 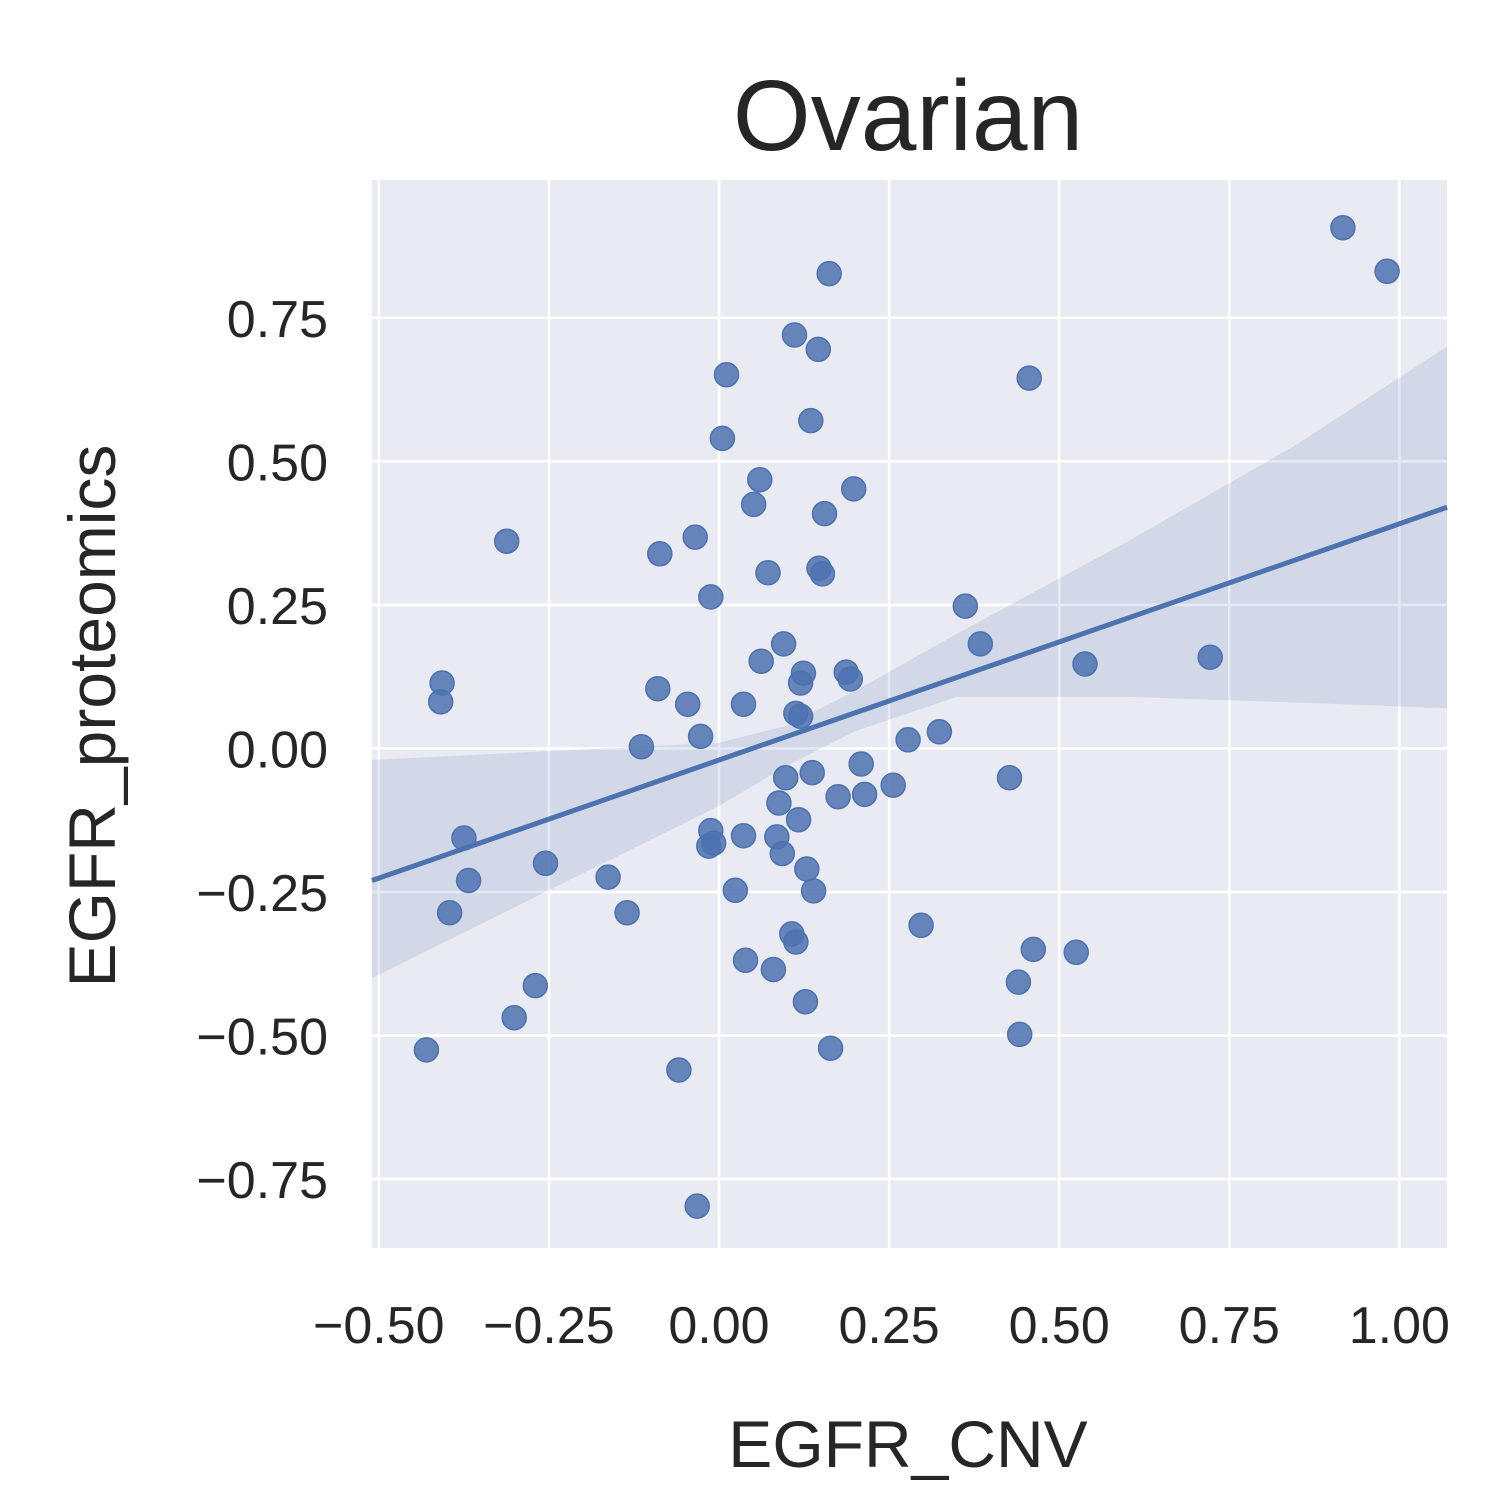 What do you see at coordinates (262, 894) in the screenshot?
I see `y-tick-label-2: −0.25` at bounding box center [262, 894].